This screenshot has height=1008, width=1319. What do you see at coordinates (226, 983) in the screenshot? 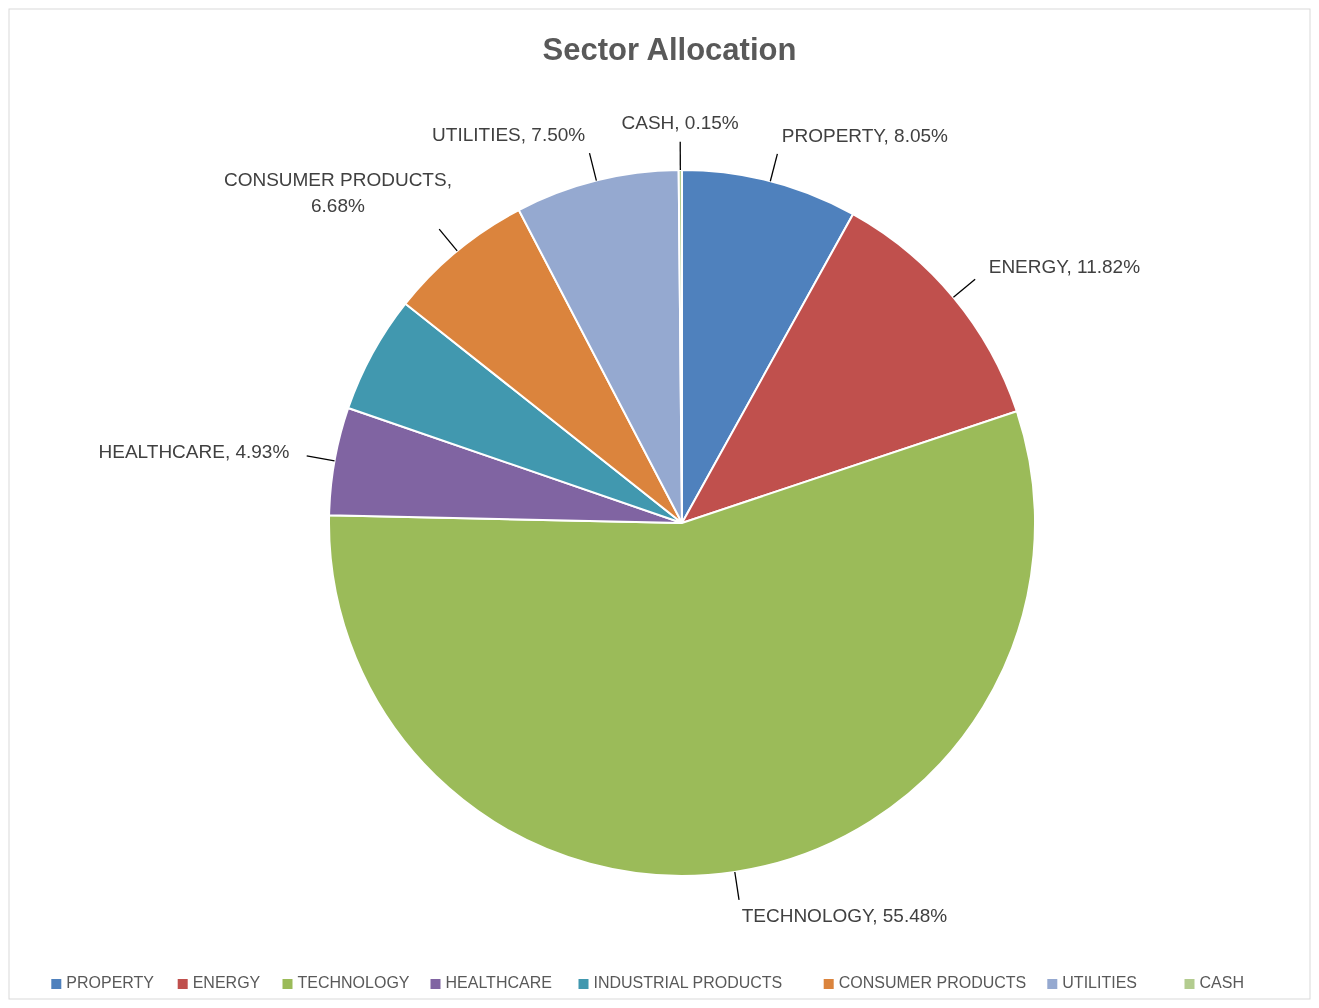
I see `legend-label: ENERGY` at bounding box center [226, 983].